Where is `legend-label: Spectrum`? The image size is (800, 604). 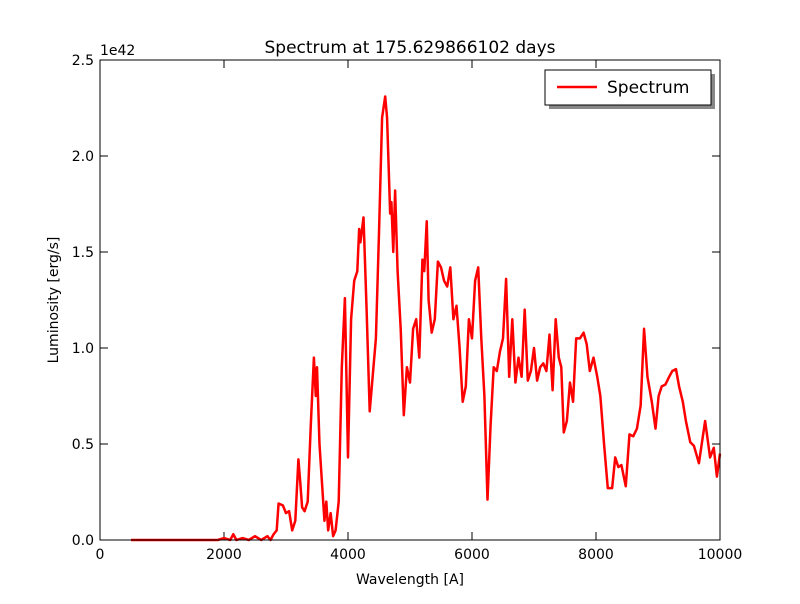
legend-label: Spectrum is located at coordinates (648, 88).